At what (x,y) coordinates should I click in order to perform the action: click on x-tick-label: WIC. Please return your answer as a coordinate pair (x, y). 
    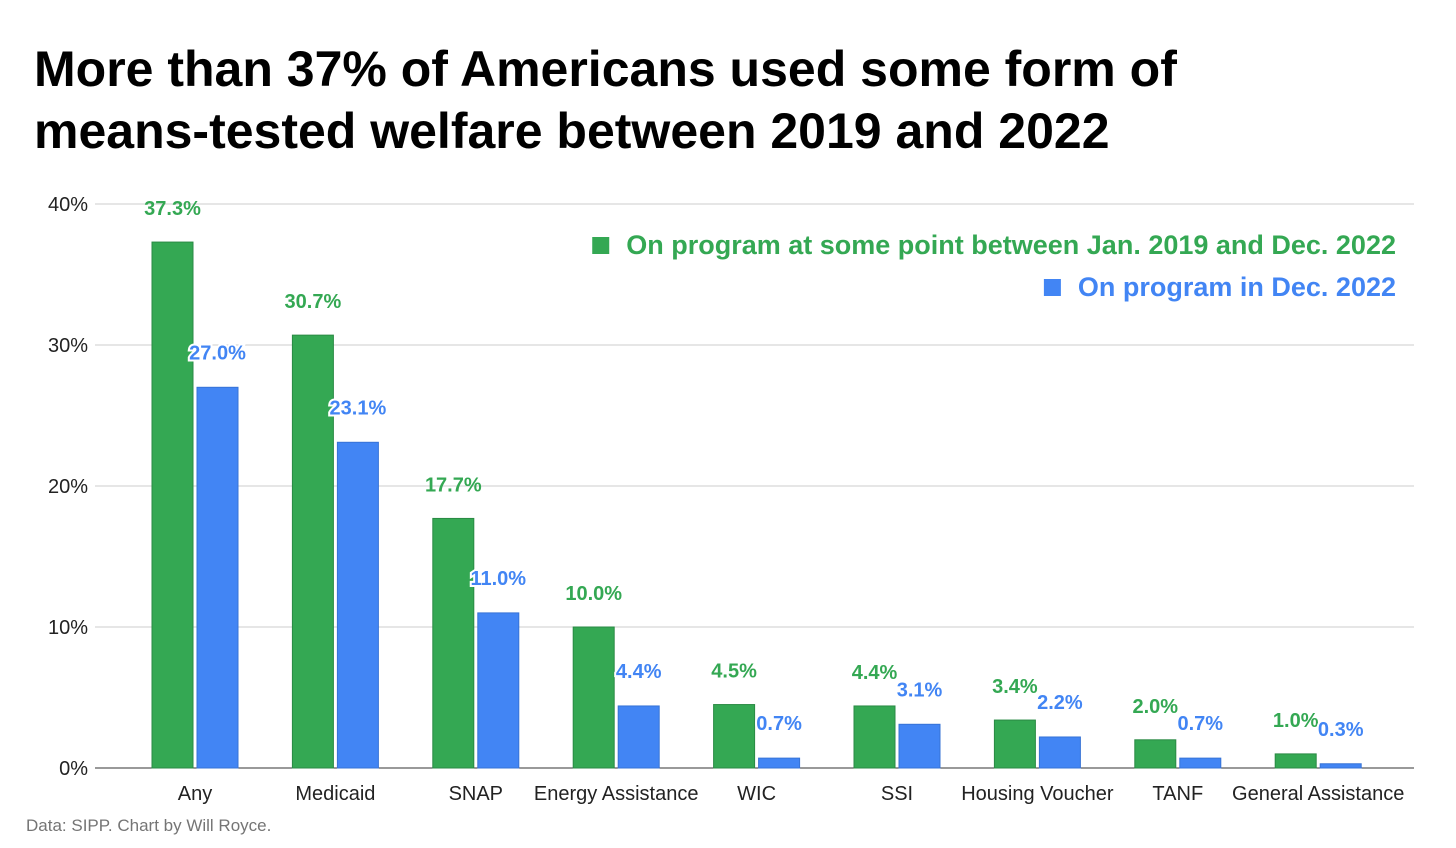
    Looking at the image, I should click on (756, 794).